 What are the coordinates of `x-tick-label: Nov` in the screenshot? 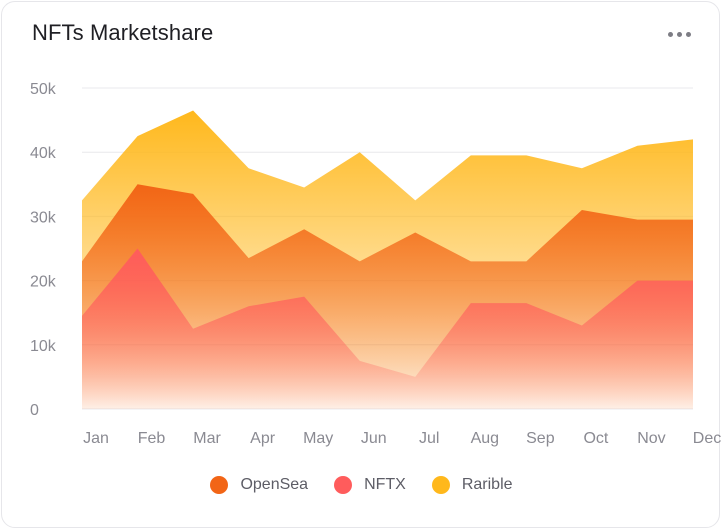 It's located at (651, 438).